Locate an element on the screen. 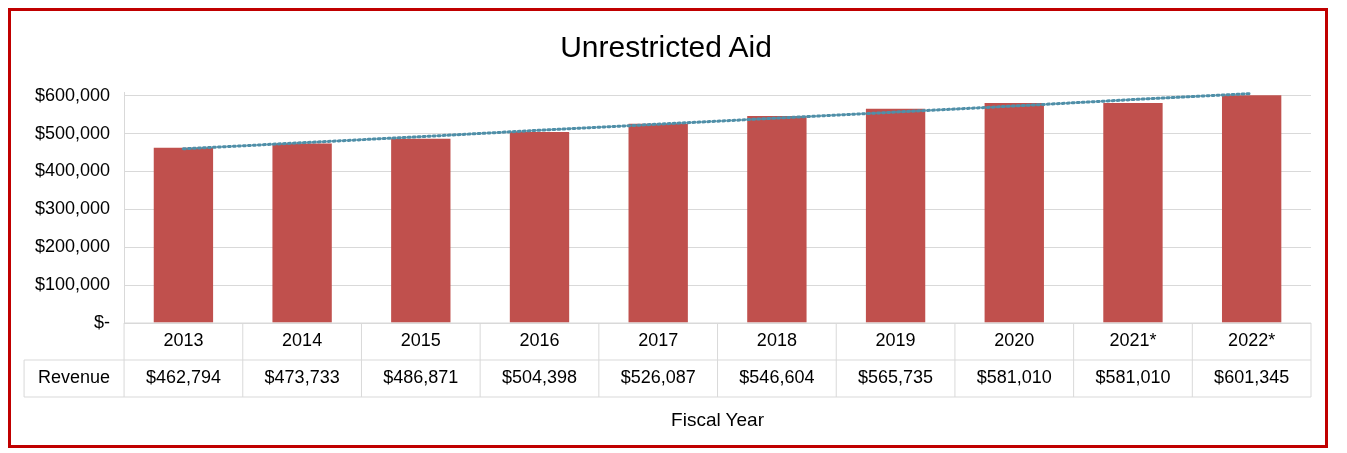 This screenshot has width=1347, height=453. text: Revenue is located at coordinates (74, 377).